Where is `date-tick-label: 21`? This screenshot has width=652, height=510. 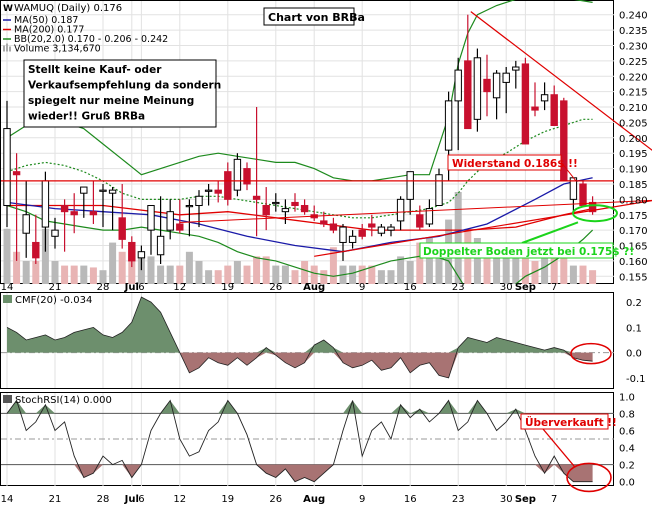 date-tick-label: 21 is located at coordinates (55, 287).